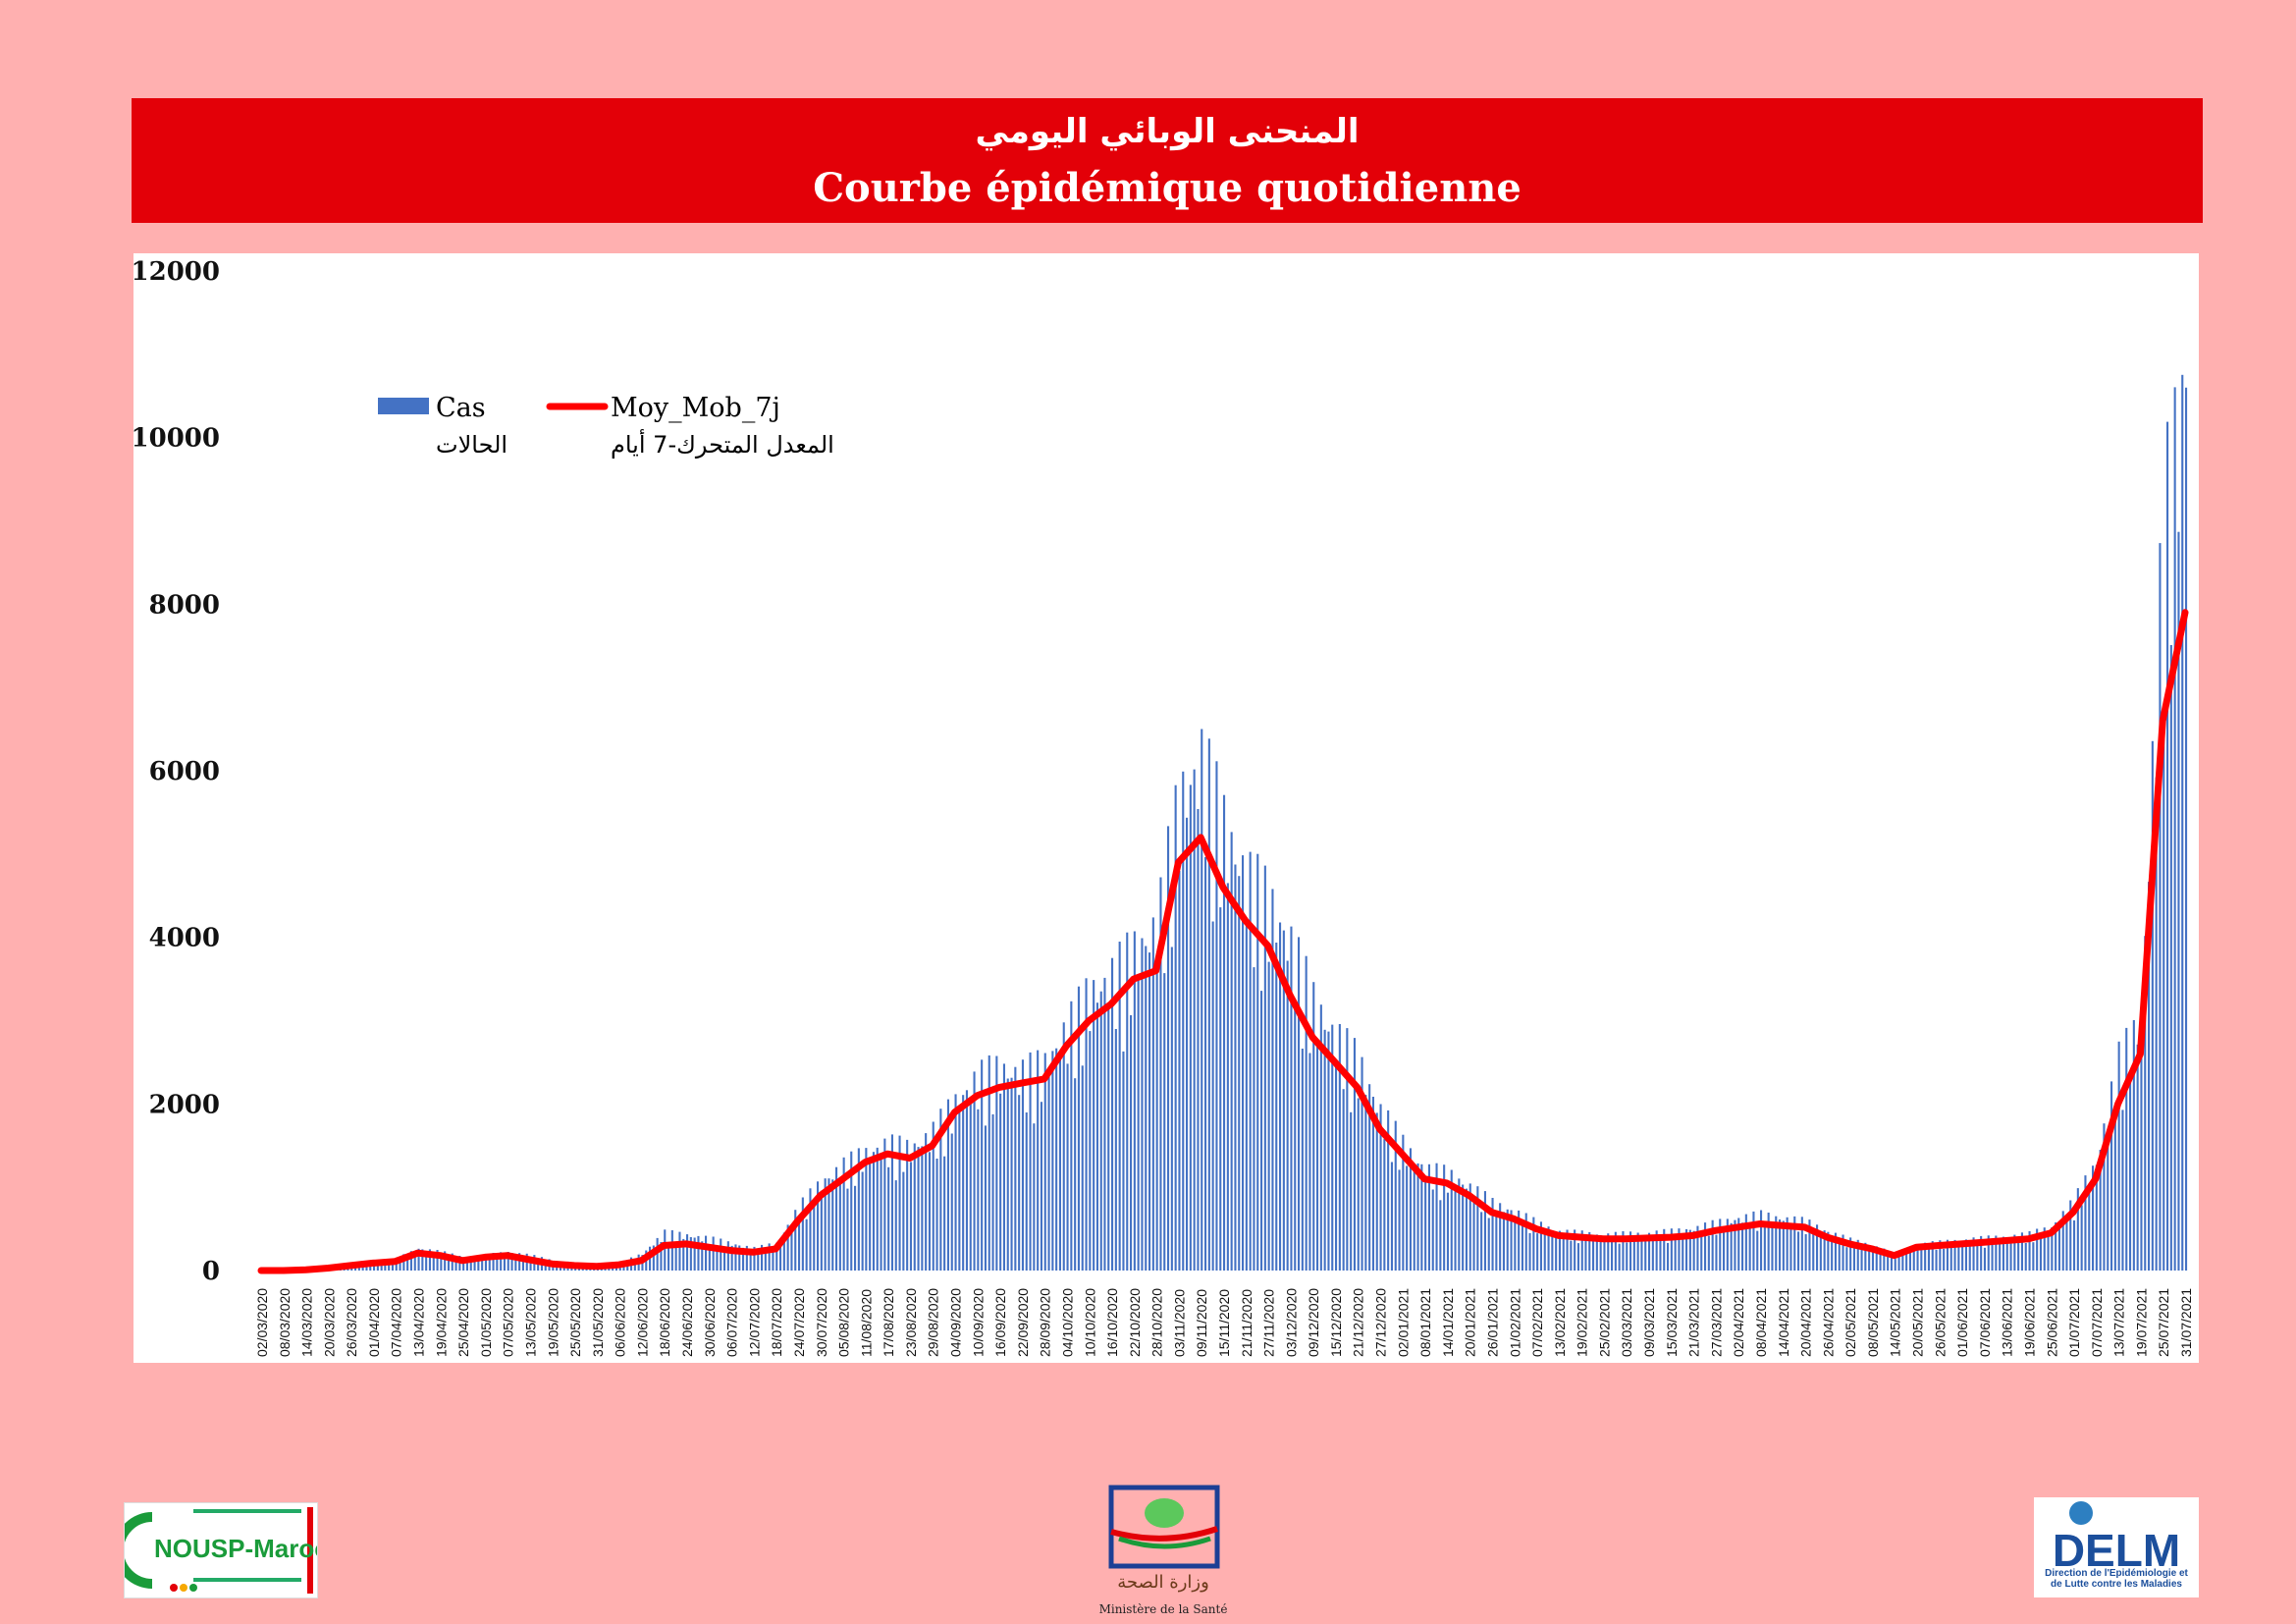  I want to click on x-tick-label: 14/01/2021, so click(1448, 1322).